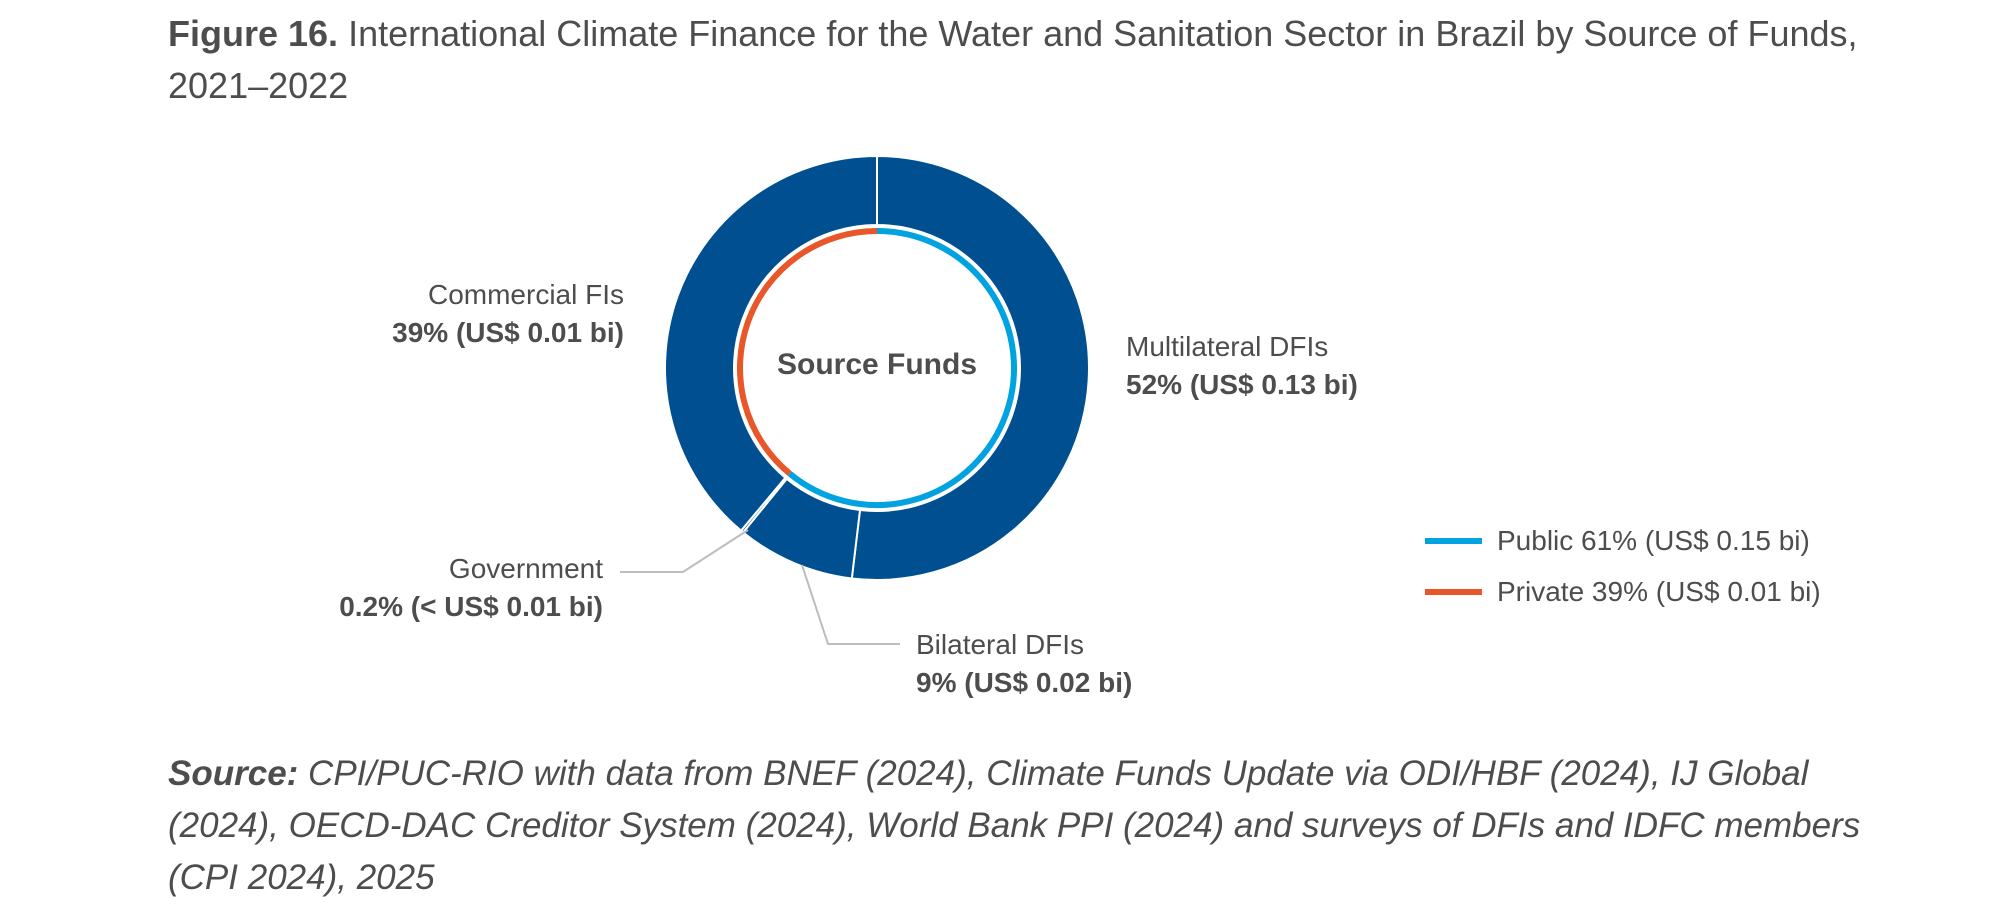 Image resolution: width=2000 pixels, height=920 pixels. Describe the element at coordinates (233, 773) in the screenshot. I see `source-label: Source:` at that location.